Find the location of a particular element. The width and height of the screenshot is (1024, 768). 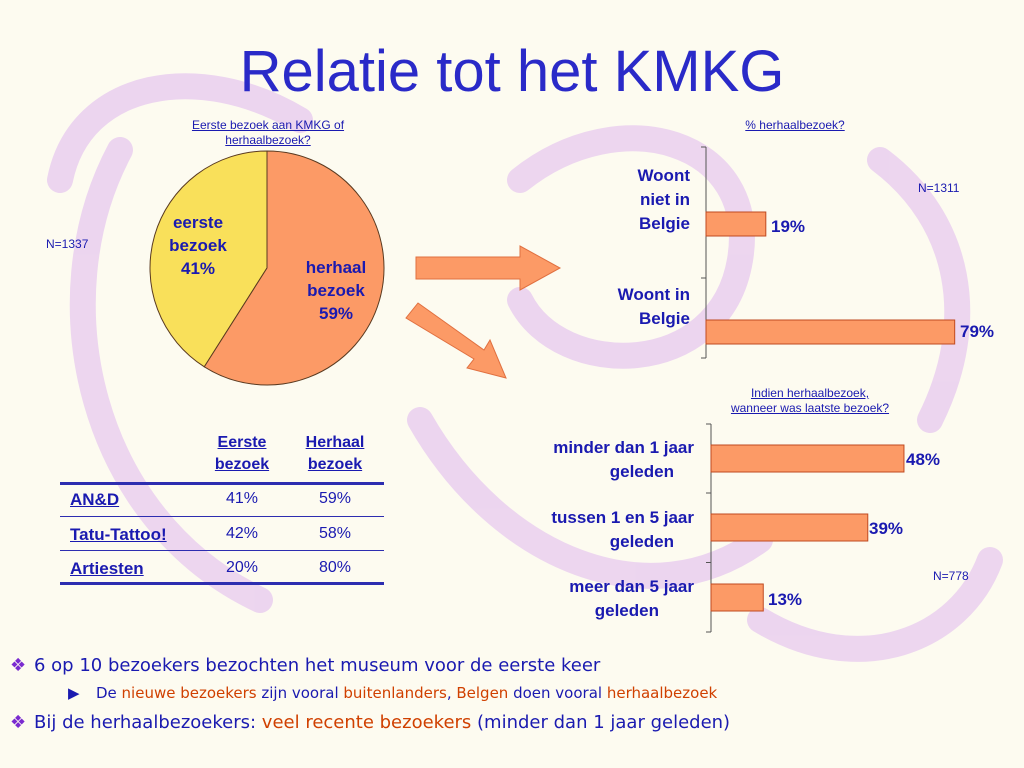

slice-label-pct: 59% is located at coordinates (336, 313).